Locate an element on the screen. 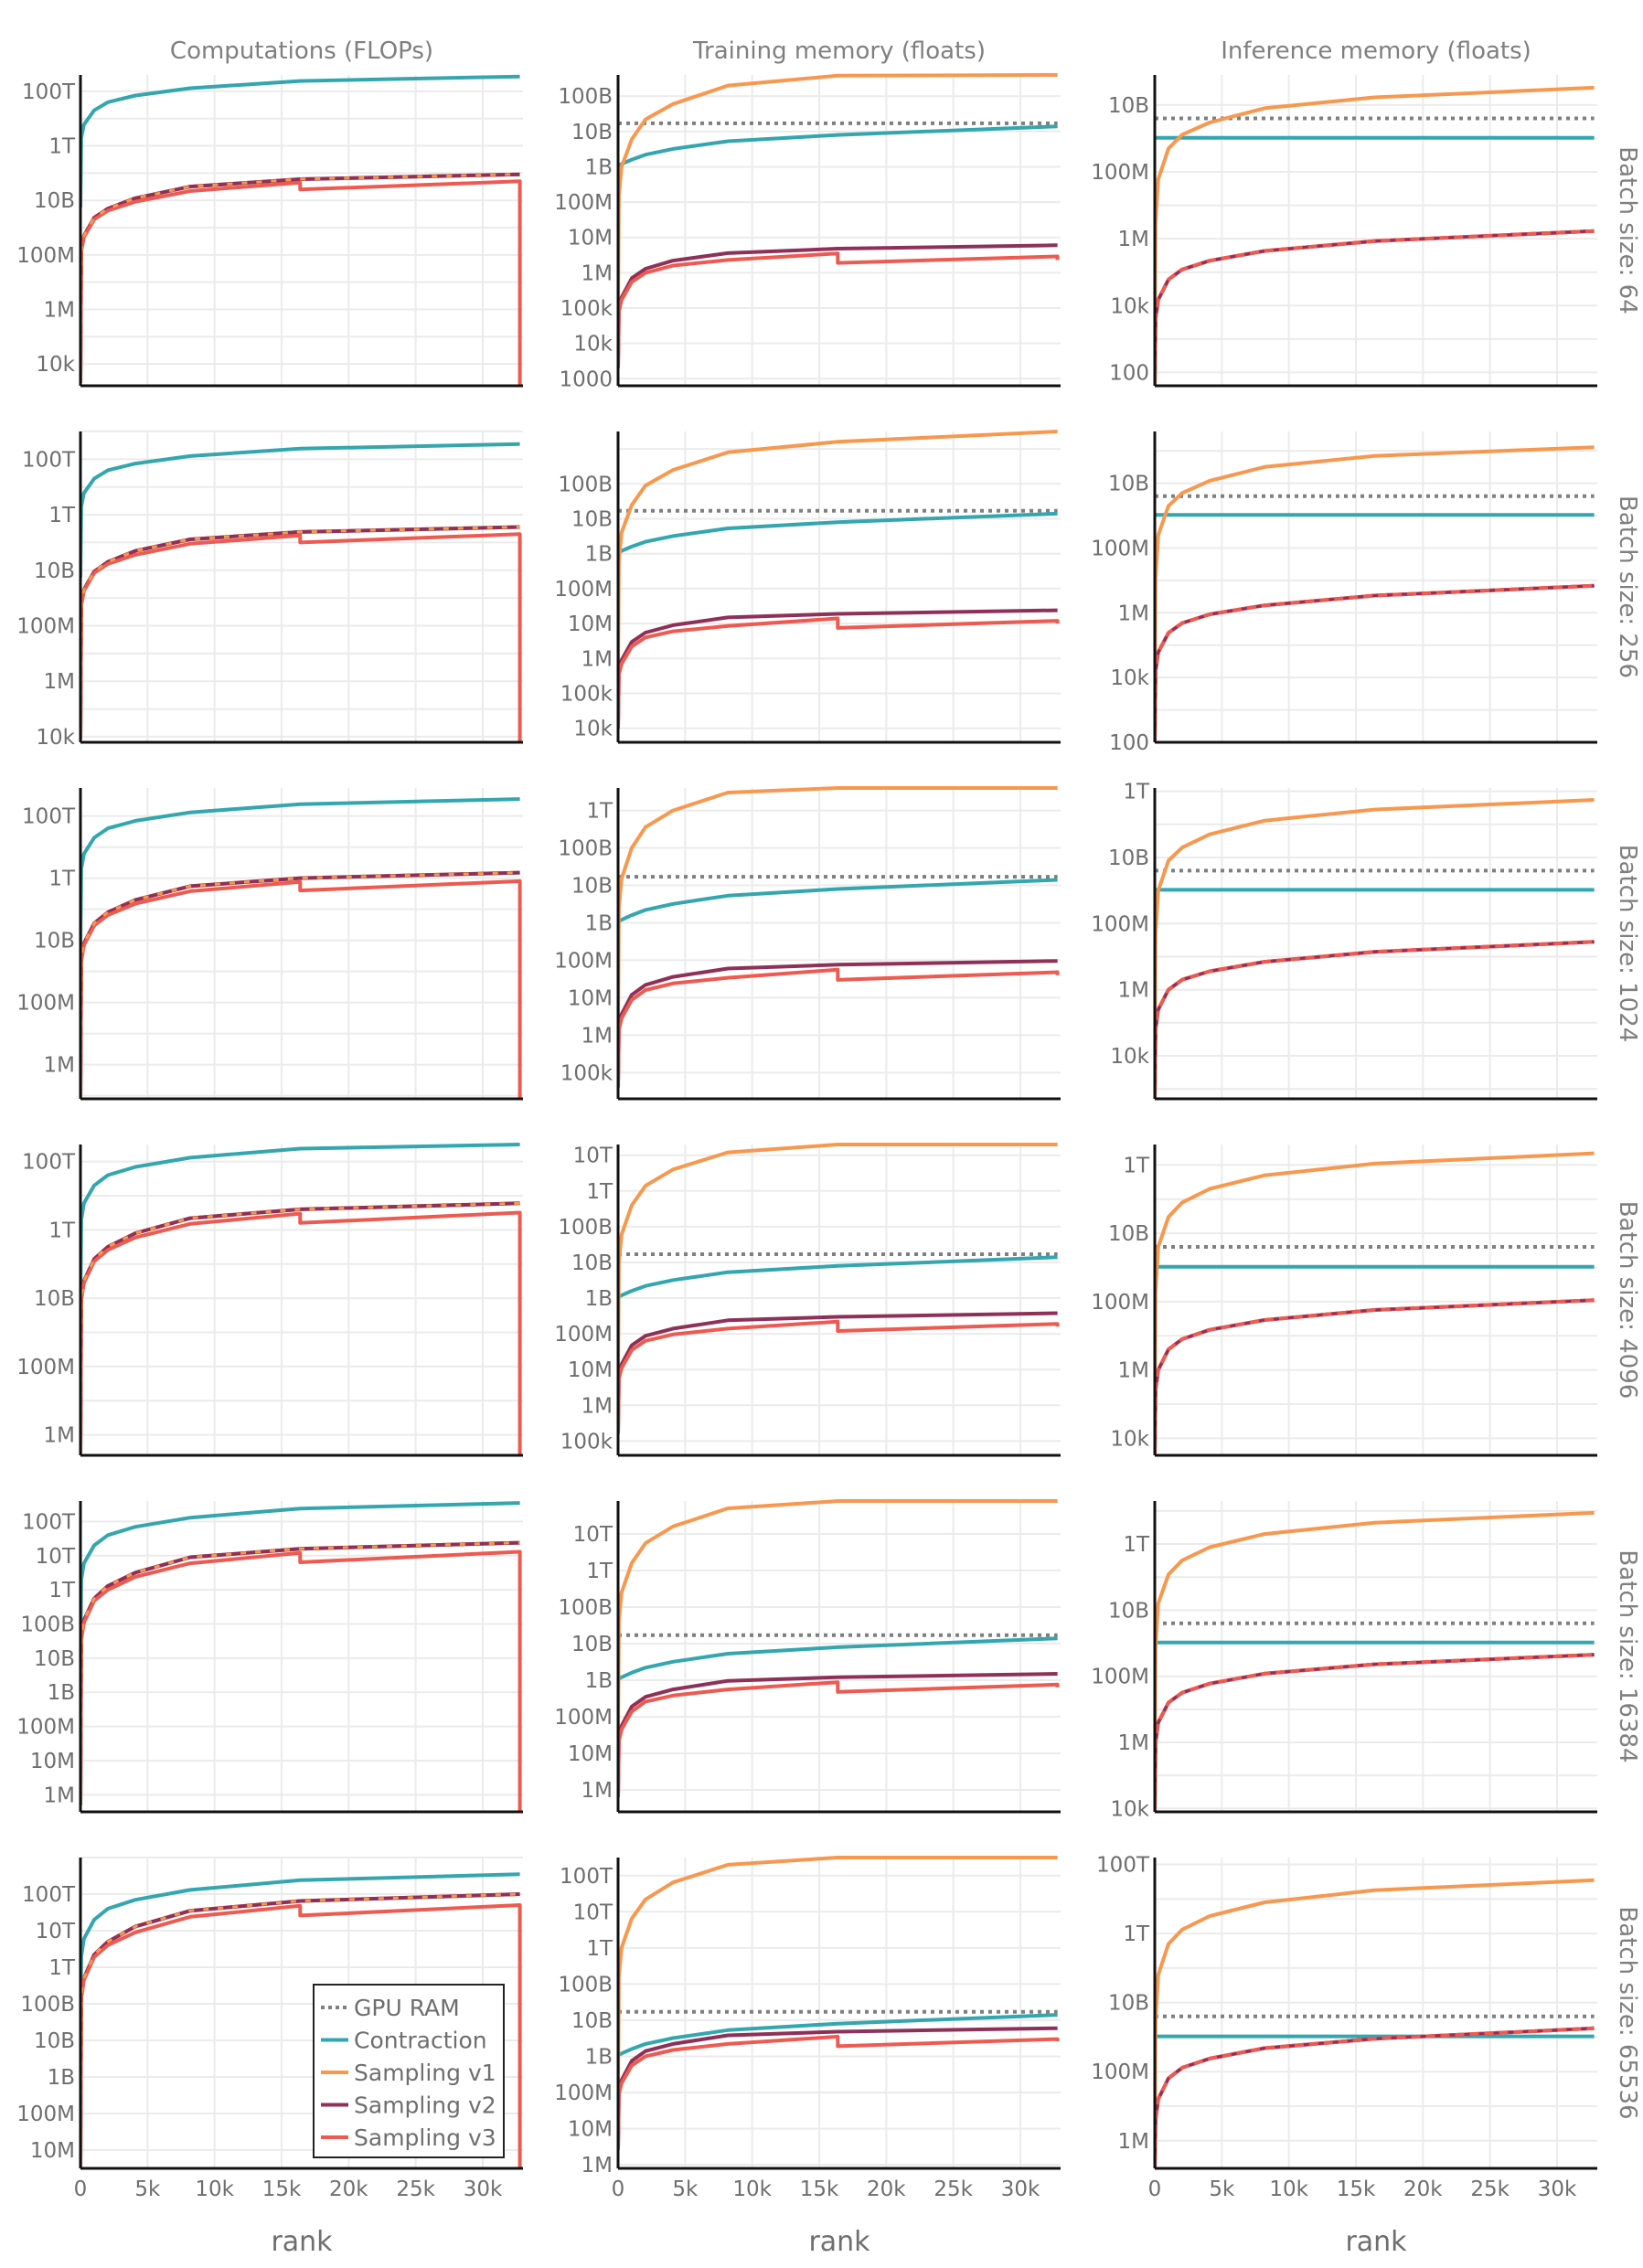 This screenshot has width=1643, height=2268. panel-r2-c2: 10k 1M 100M 10B 1T is located at coordinates (1344, 941).